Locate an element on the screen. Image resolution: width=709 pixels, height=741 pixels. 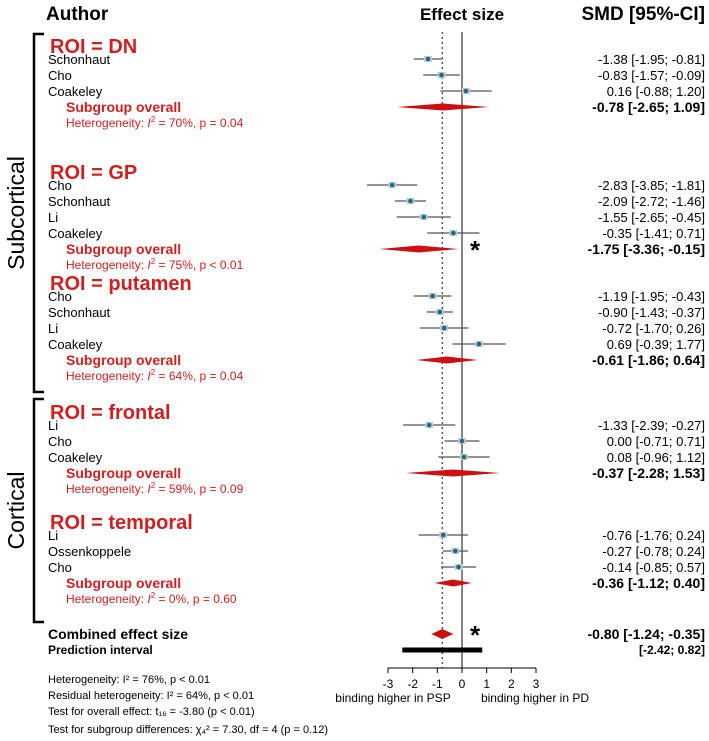
x-axis-tick-label: 2 is located at coordinates (511, 684).